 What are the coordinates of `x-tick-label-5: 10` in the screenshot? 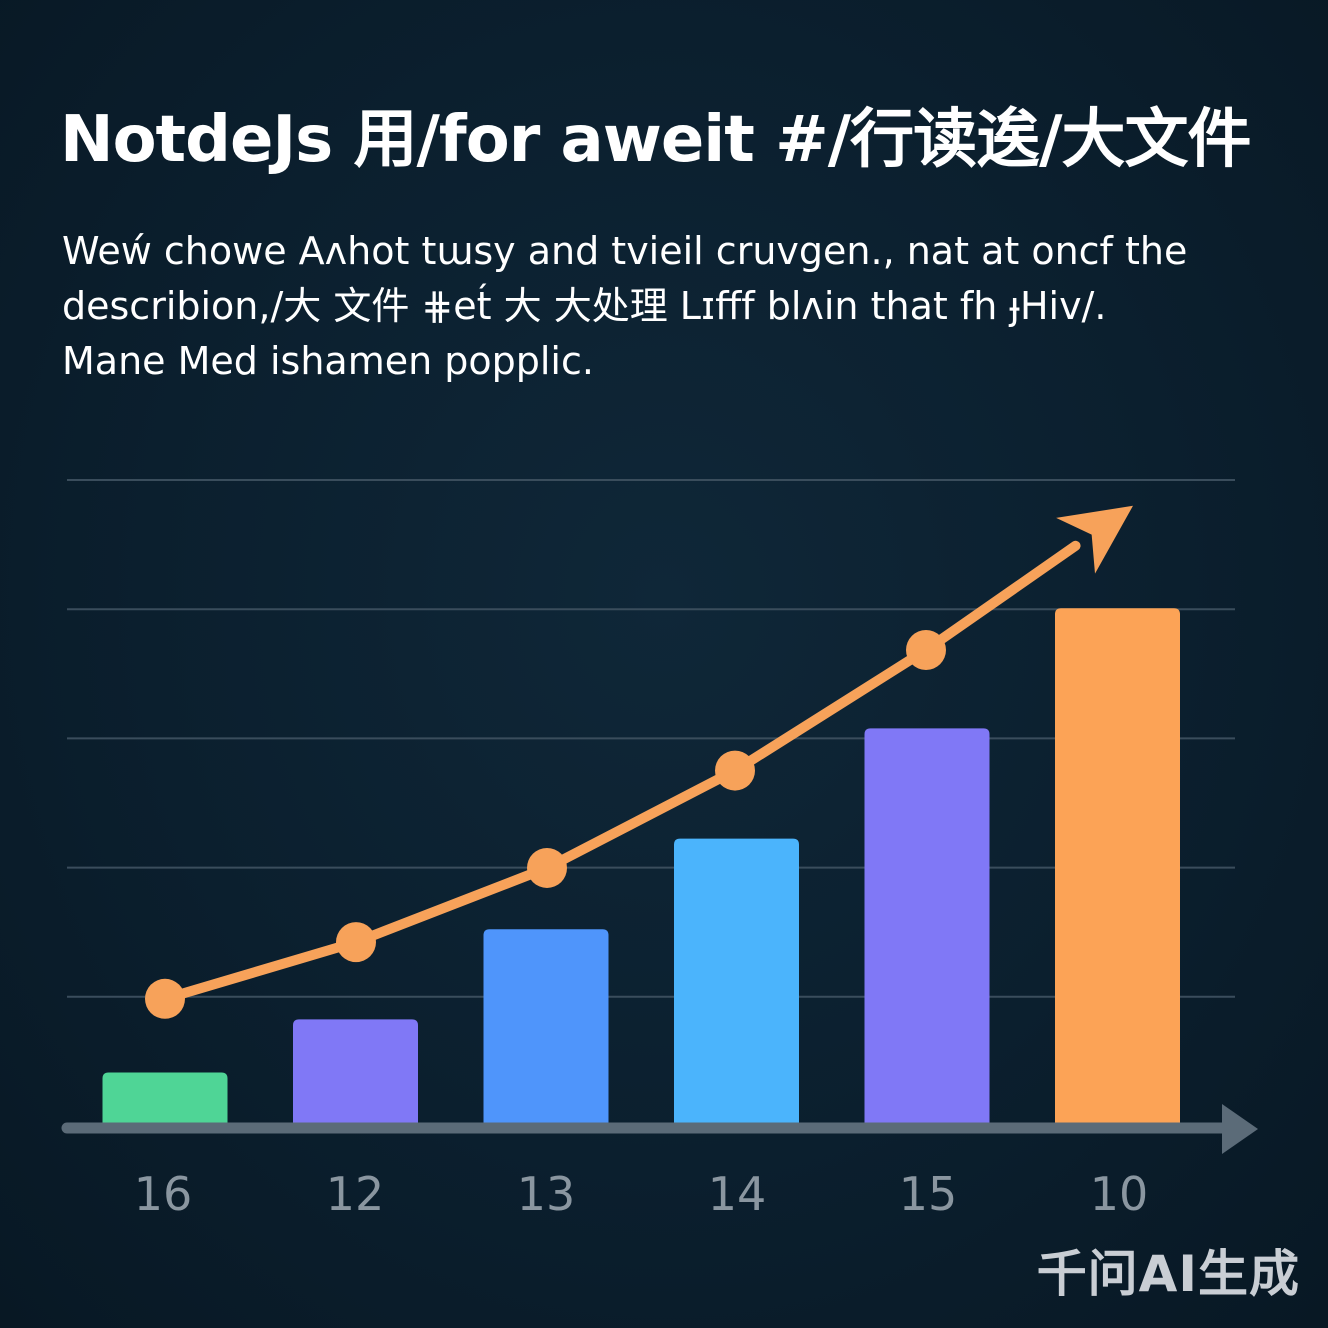 It's located at (1119, 1194).